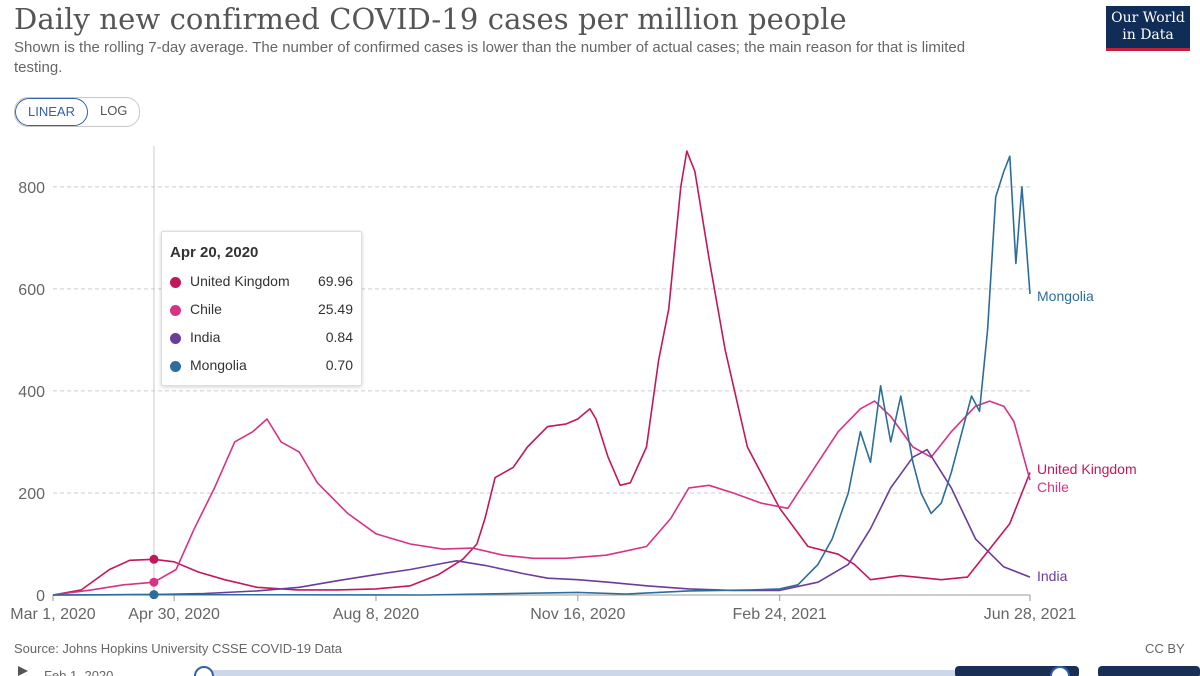  I want to click on timeline-end-box, so click(1017, 671).